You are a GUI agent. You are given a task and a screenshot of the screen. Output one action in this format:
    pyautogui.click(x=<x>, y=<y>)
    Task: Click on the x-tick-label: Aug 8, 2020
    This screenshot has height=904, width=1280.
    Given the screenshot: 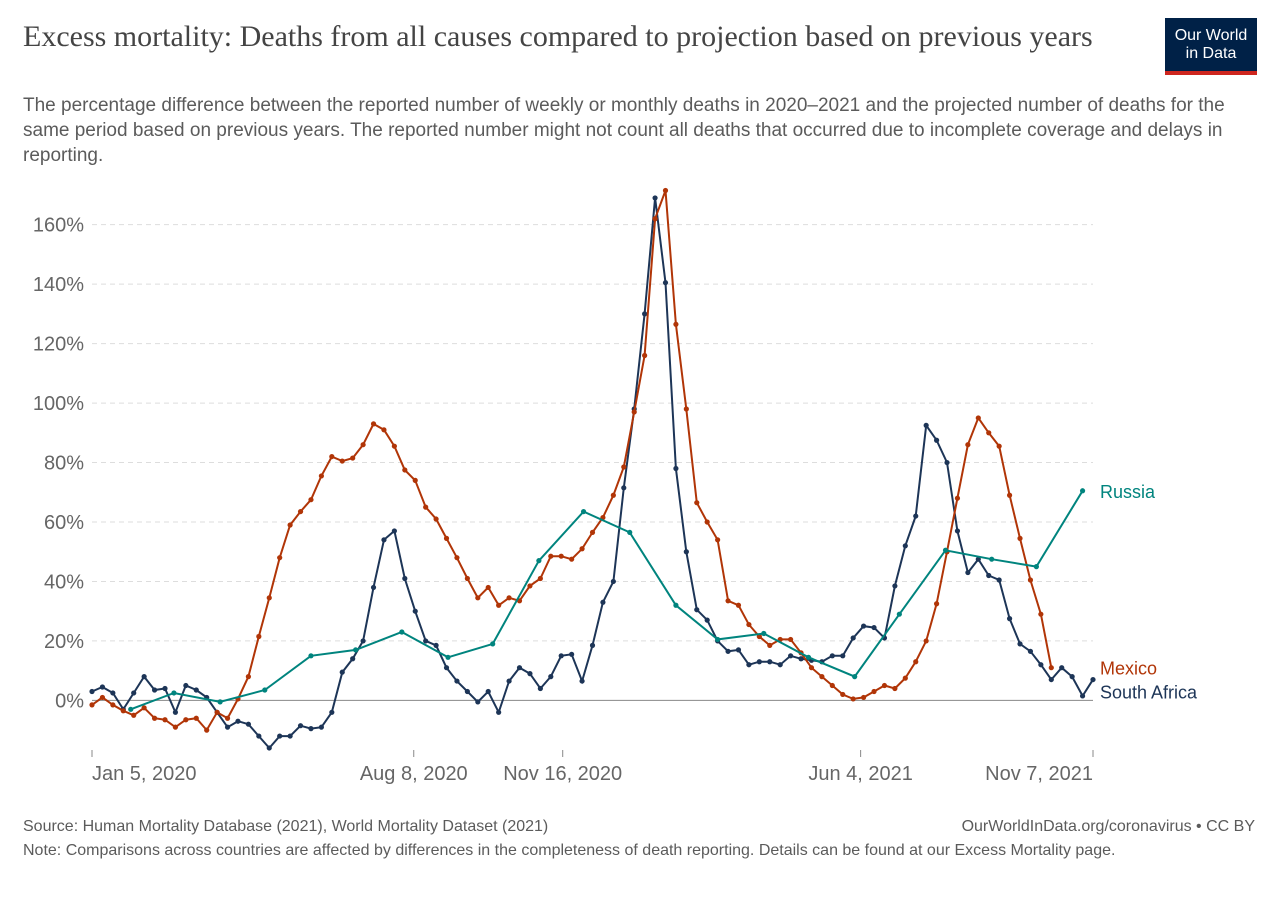 What is the action you would take?
    pyautogui.click(x=414, y=774)
    